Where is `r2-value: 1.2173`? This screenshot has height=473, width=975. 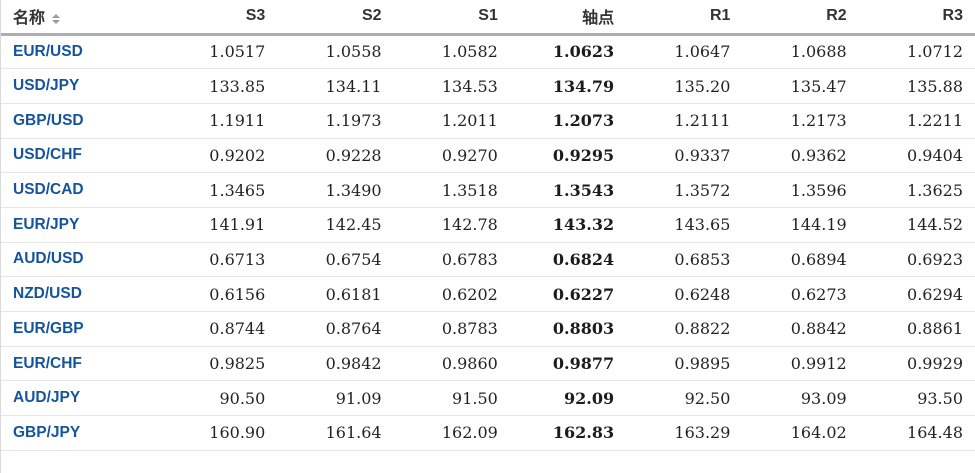
r2-value: 1.2173 is located at coordinates (800, 121).